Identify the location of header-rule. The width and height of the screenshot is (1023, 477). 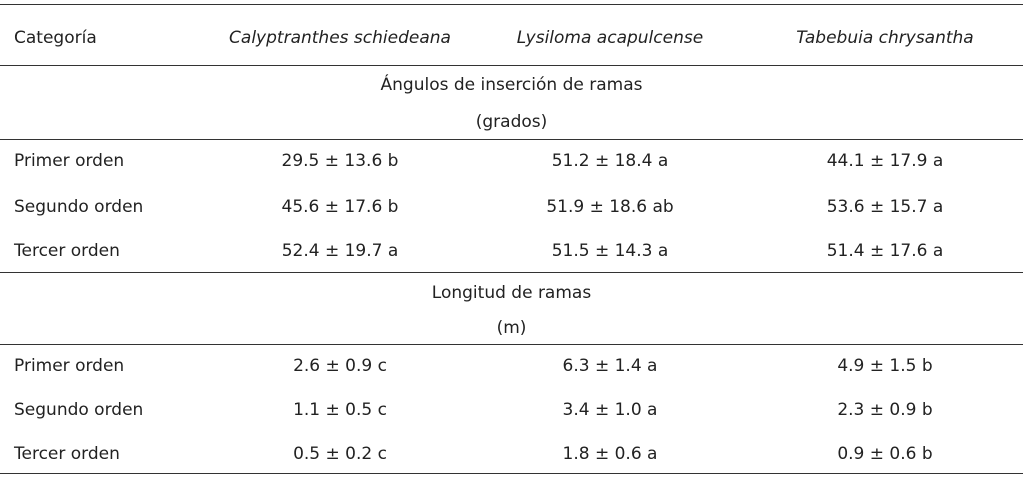
(511, 65).